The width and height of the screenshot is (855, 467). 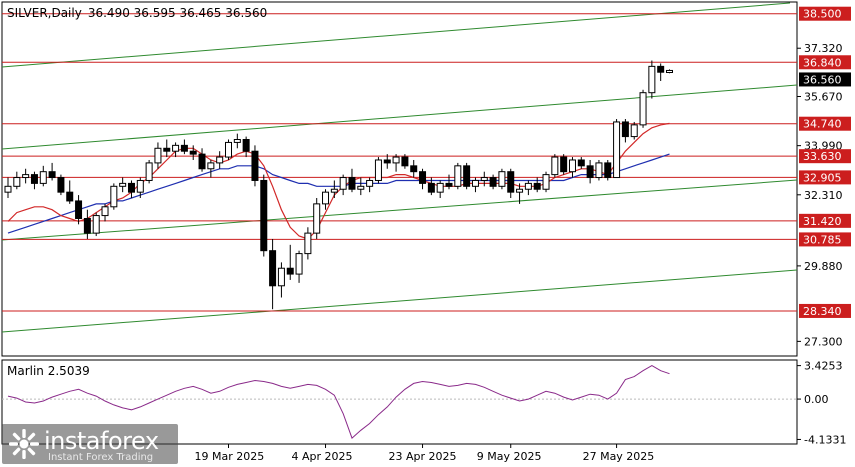 What do you see at coordinates (822, 311) in the screenshot?
I see `level-label-text: 28.340` at bounding box center [822, 311].